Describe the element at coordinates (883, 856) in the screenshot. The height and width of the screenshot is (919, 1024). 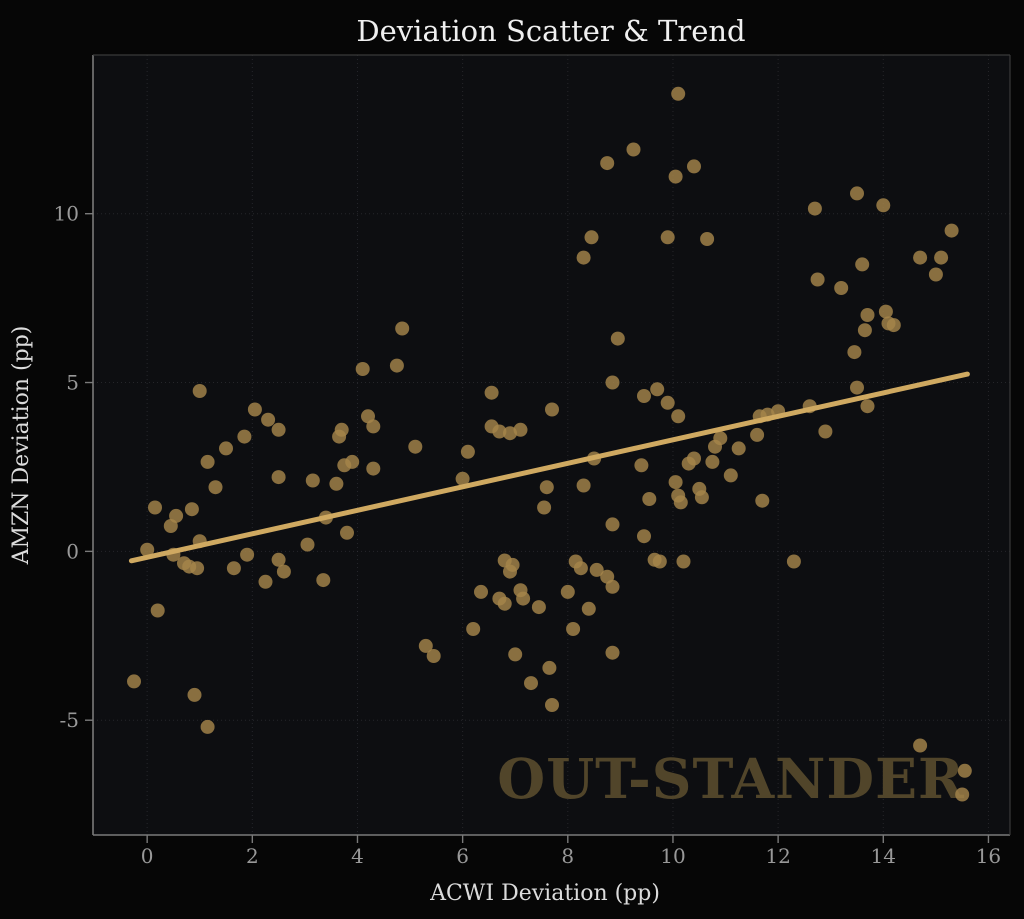
I see `x-tick-label: 14` at that location.